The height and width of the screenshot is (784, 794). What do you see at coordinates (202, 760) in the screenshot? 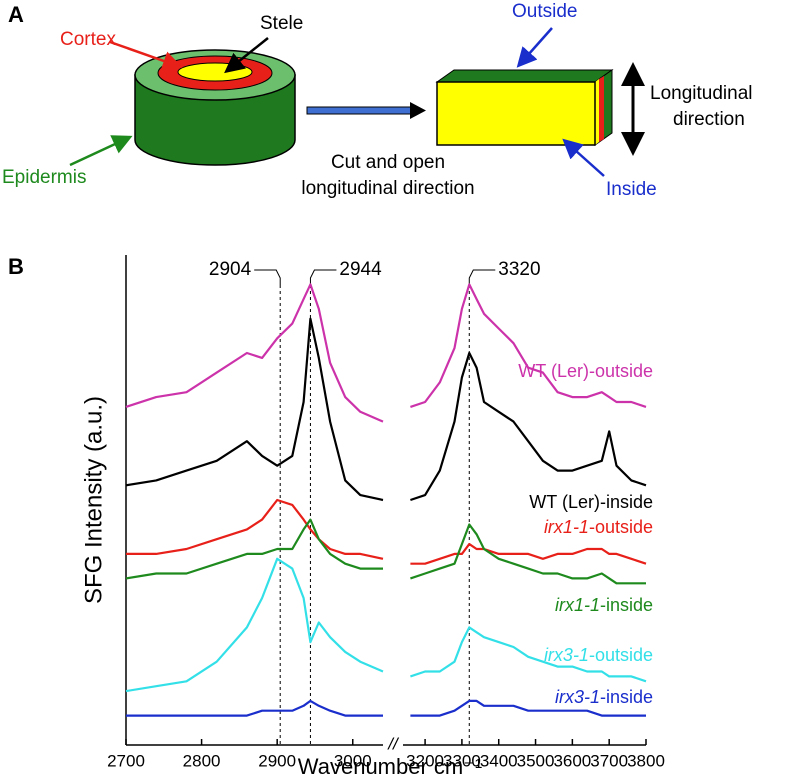
I see `x-tick-label: 2800` at bounding box center [202, 760].